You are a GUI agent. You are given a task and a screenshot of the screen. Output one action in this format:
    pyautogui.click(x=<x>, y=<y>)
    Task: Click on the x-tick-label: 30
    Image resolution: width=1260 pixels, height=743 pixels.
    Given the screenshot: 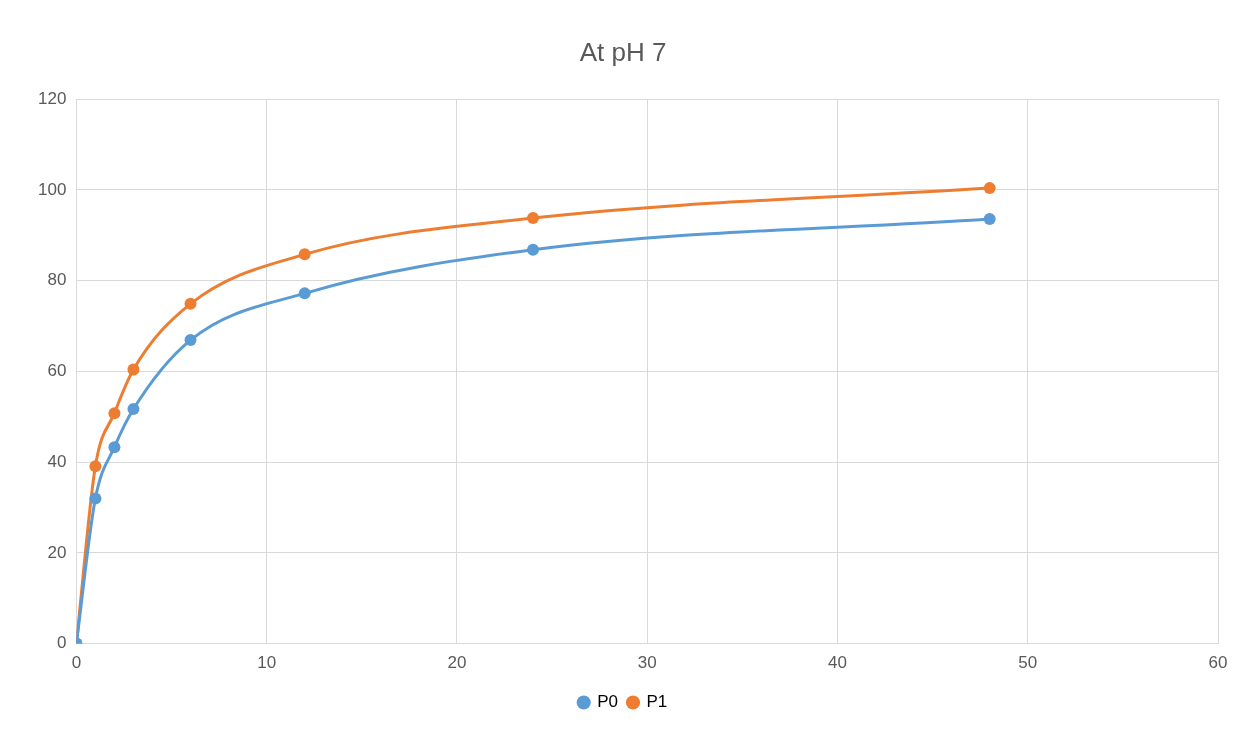 What is the action you would take?
    pyautogui.click(x=647, y=663)
    